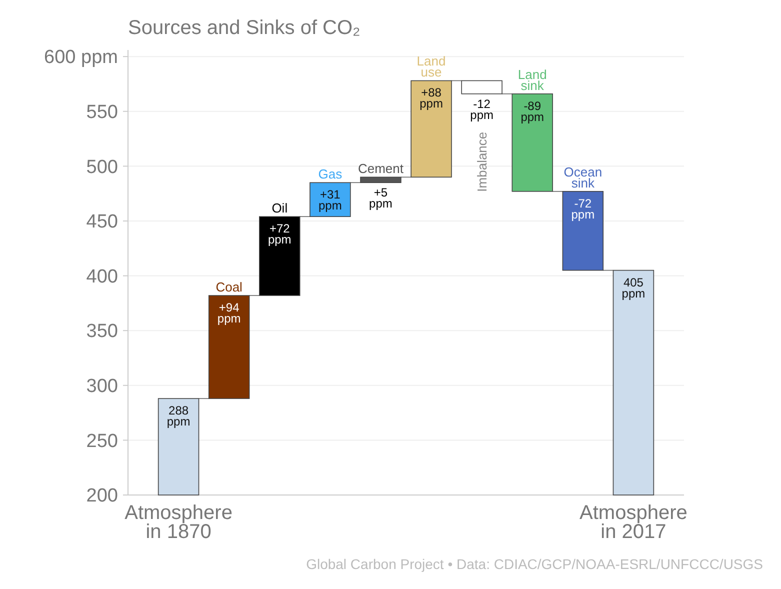 This screenshot has width=781, height=589. What do you see at coordinates (482, 162) in the screenshot?
I see `x-tick-label: Imbalance` at bounding box center [482, 162].